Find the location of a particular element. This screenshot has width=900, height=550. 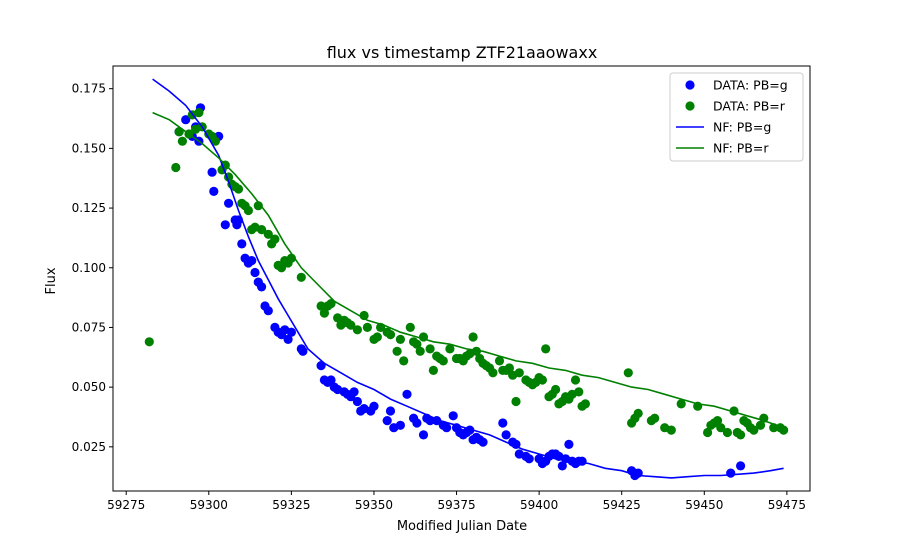

x-tick-label: 59475 is located at coordinates (787, 505).